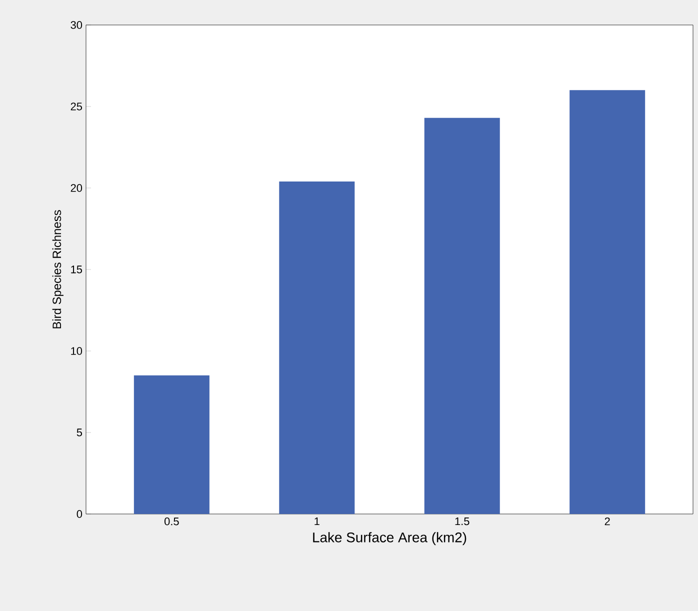 The height and width of the screenshot is (611, 698). I want to click on x-tick-label: 0.5, so click(171, 522).